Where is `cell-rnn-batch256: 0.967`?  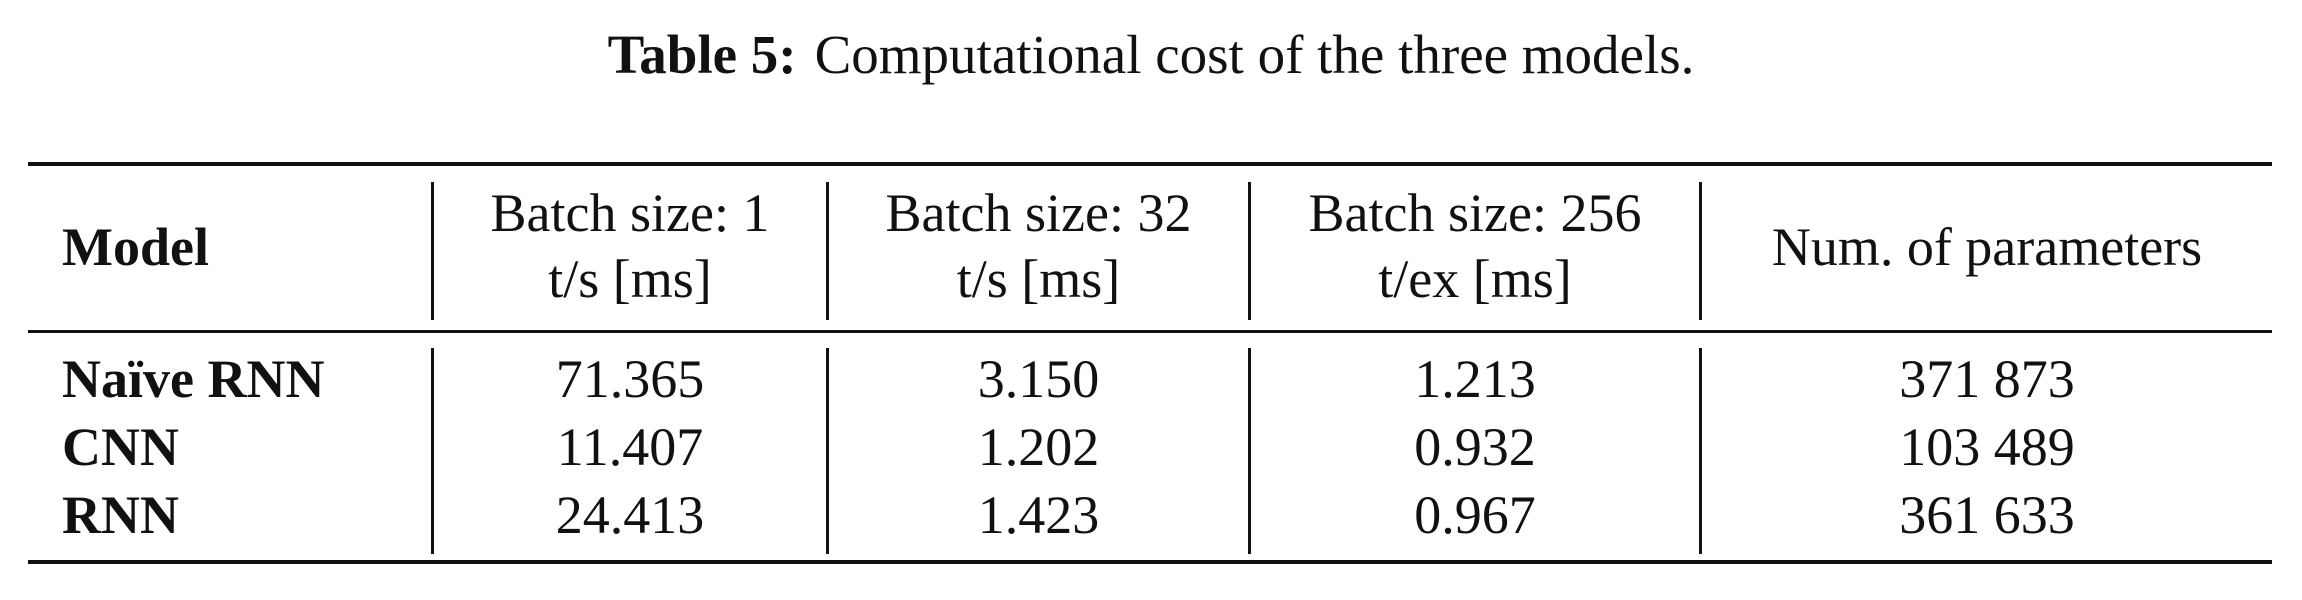 cell-rnn-batch256: 0.967 is located at coordinates (1475, 515).